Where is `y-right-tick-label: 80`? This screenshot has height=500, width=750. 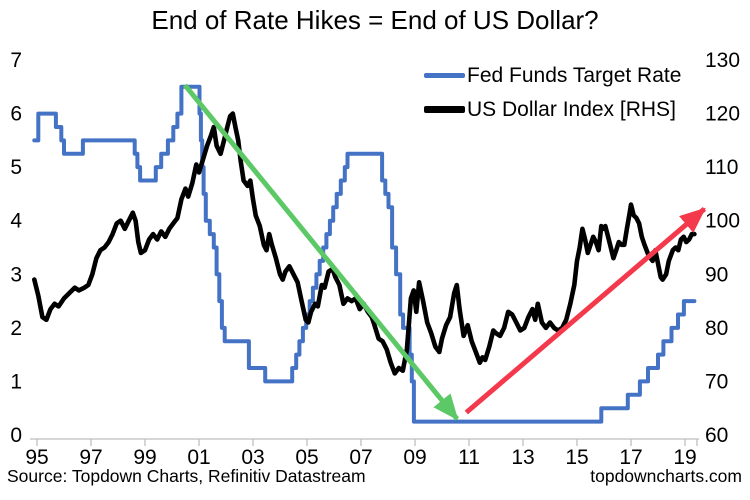
y-right-tick-label: 80 is located at coordinates (716, 328).